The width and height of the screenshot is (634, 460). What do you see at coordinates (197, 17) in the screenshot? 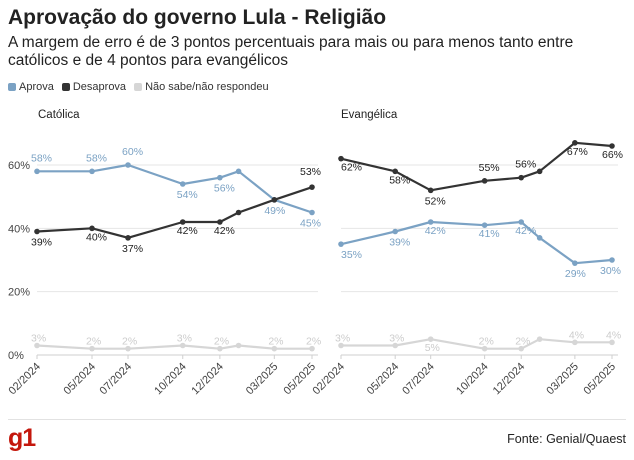
I see `chart-title: Aprovação do governo Lula - Religião` at bounding box center [197, 17].